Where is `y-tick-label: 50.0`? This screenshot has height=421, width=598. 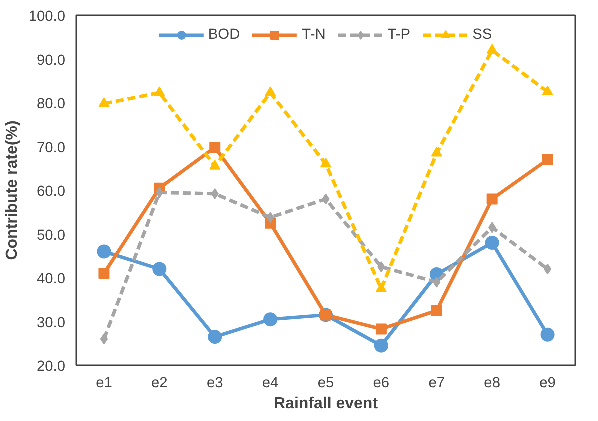
y-tick-label: 50.0 is located at coordinates (51, 236).